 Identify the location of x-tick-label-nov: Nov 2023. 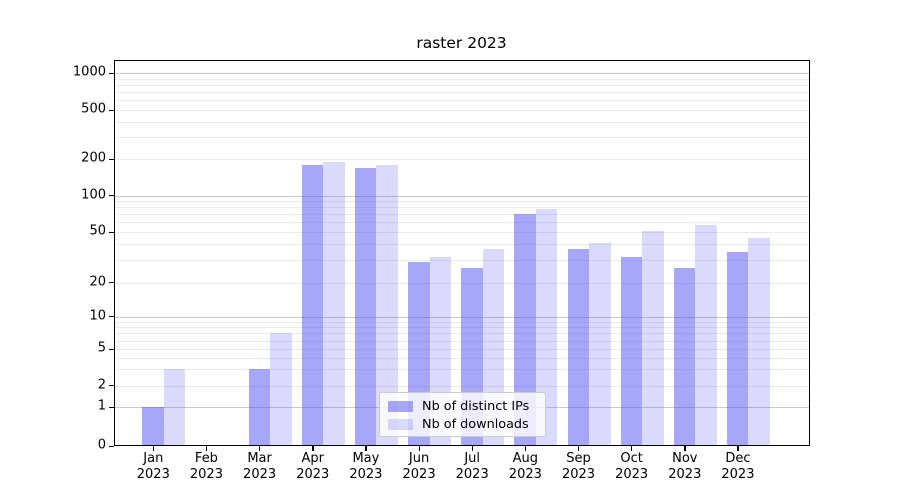
(685, 467).